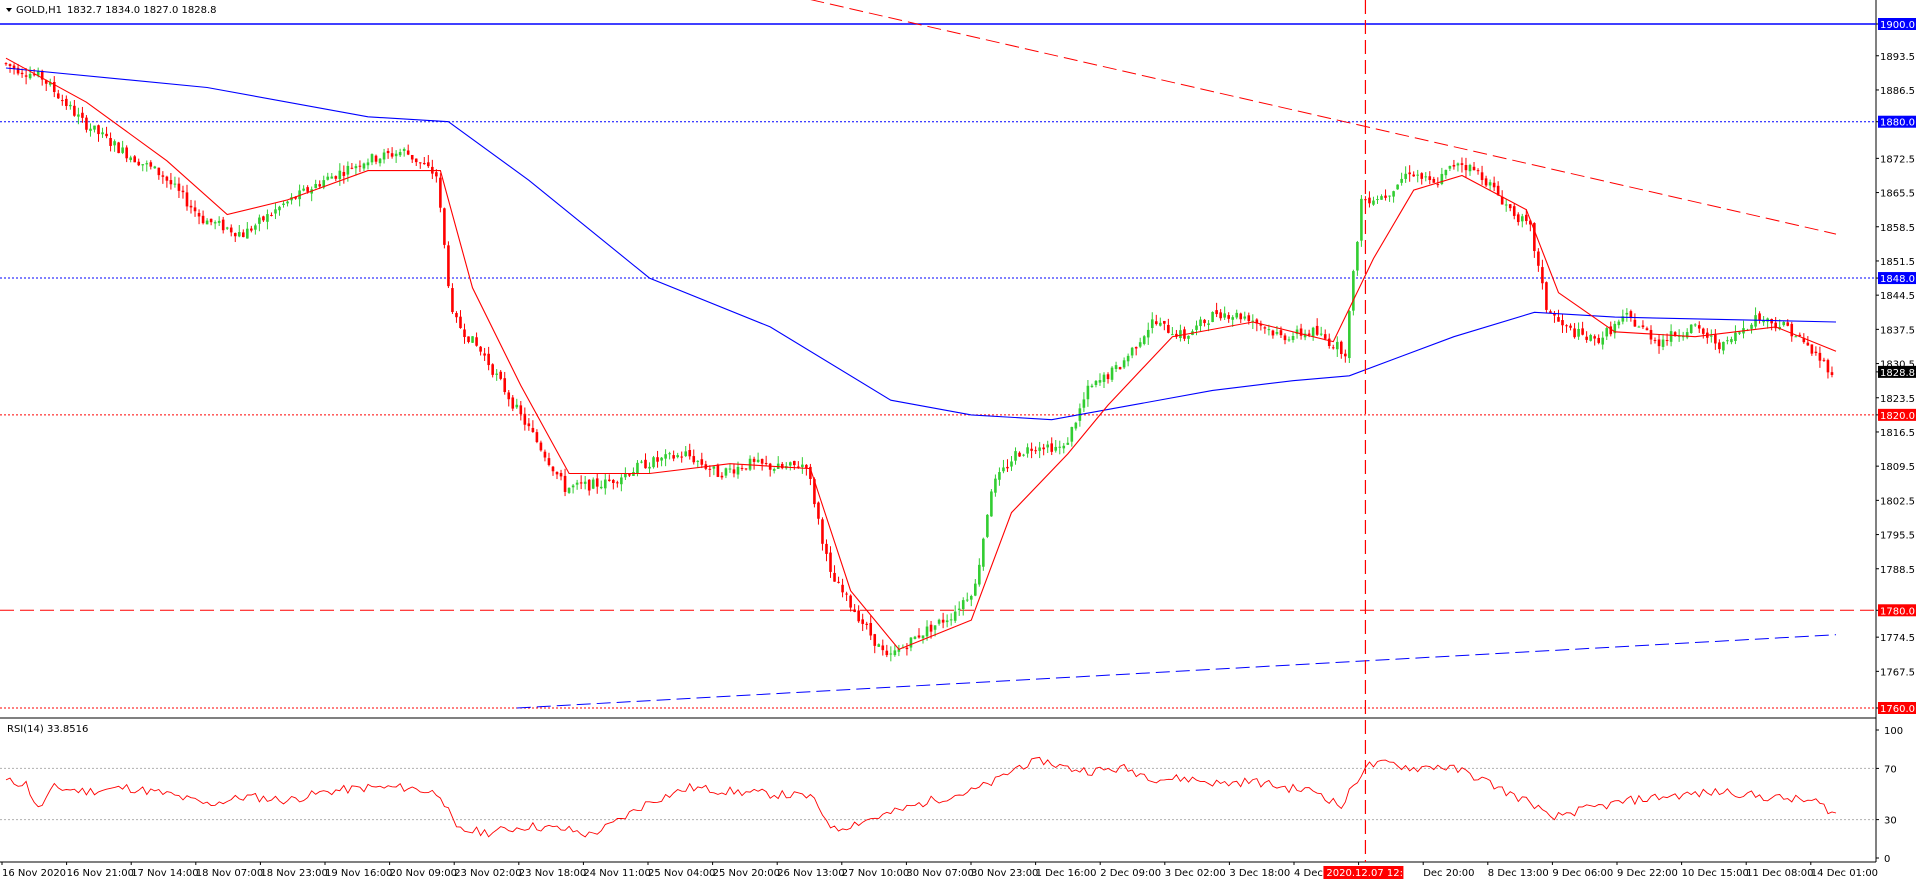  Describe the element at coordinates (1897, 228) in the screenshot. I see `price-tick-label: 1858.5` at that location.